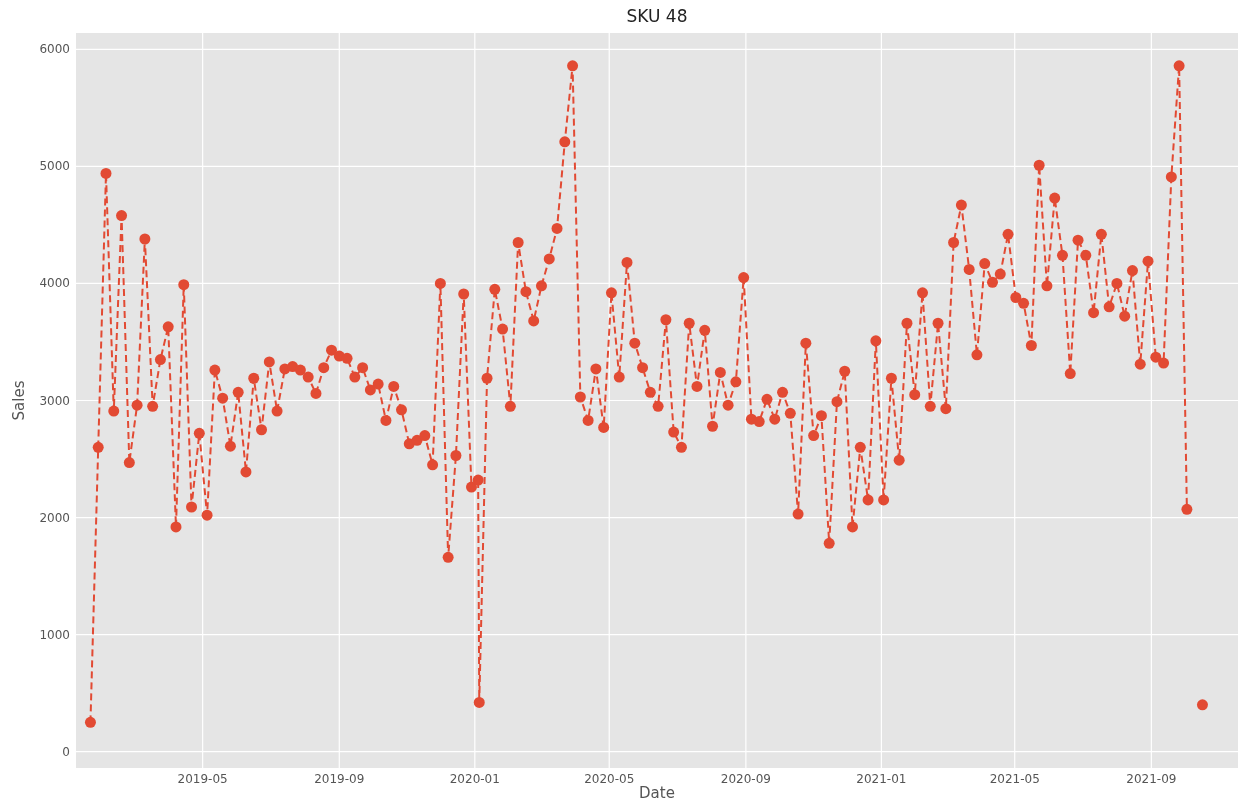 The width and height of the screenshot is (1238, 802). What do you see at coordinates (1151, 779) in the screenshot?
I see `x-tick-label: 2021-09` at bounding box center [1151, 779].